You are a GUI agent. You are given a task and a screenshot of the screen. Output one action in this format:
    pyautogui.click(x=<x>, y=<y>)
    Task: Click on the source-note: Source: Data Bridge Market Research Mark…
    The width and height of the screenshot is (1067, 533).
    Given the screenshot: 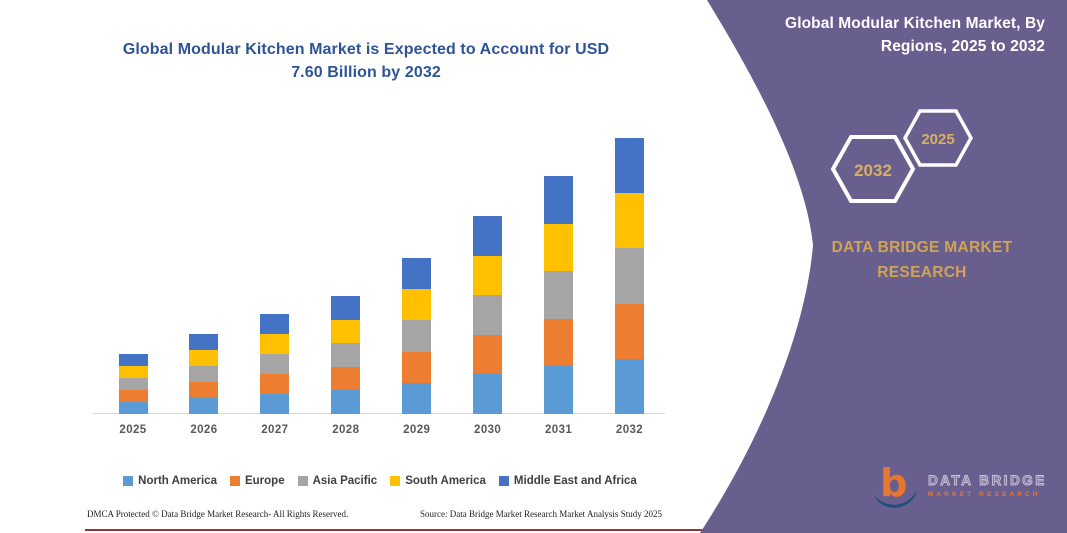 What is the action you would take?
    pyautogui.click(x=541, y=514)
    